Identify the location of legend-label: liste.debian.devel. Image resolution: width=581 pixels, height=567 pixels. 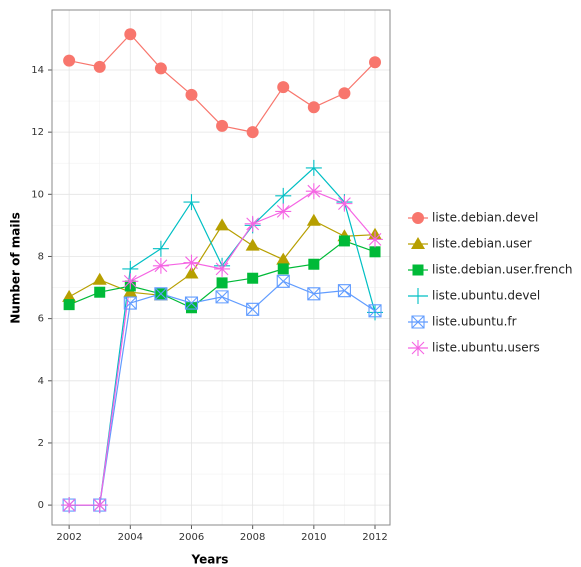
(485, 218).